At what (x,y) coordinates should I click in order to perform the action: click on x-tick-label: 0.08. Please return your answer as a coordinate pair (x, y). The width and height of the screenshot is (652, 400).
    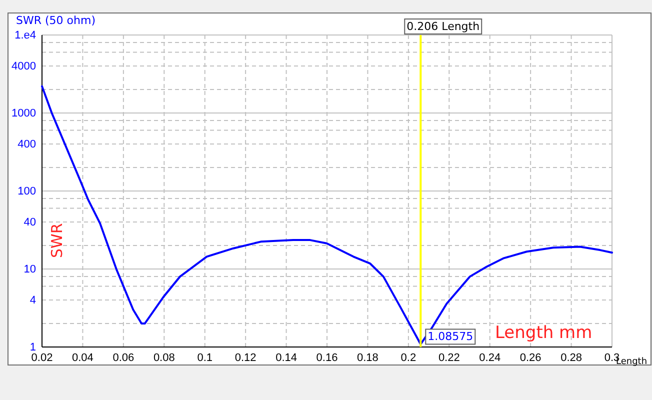
    Looking at the image, I should click on (164, 358).